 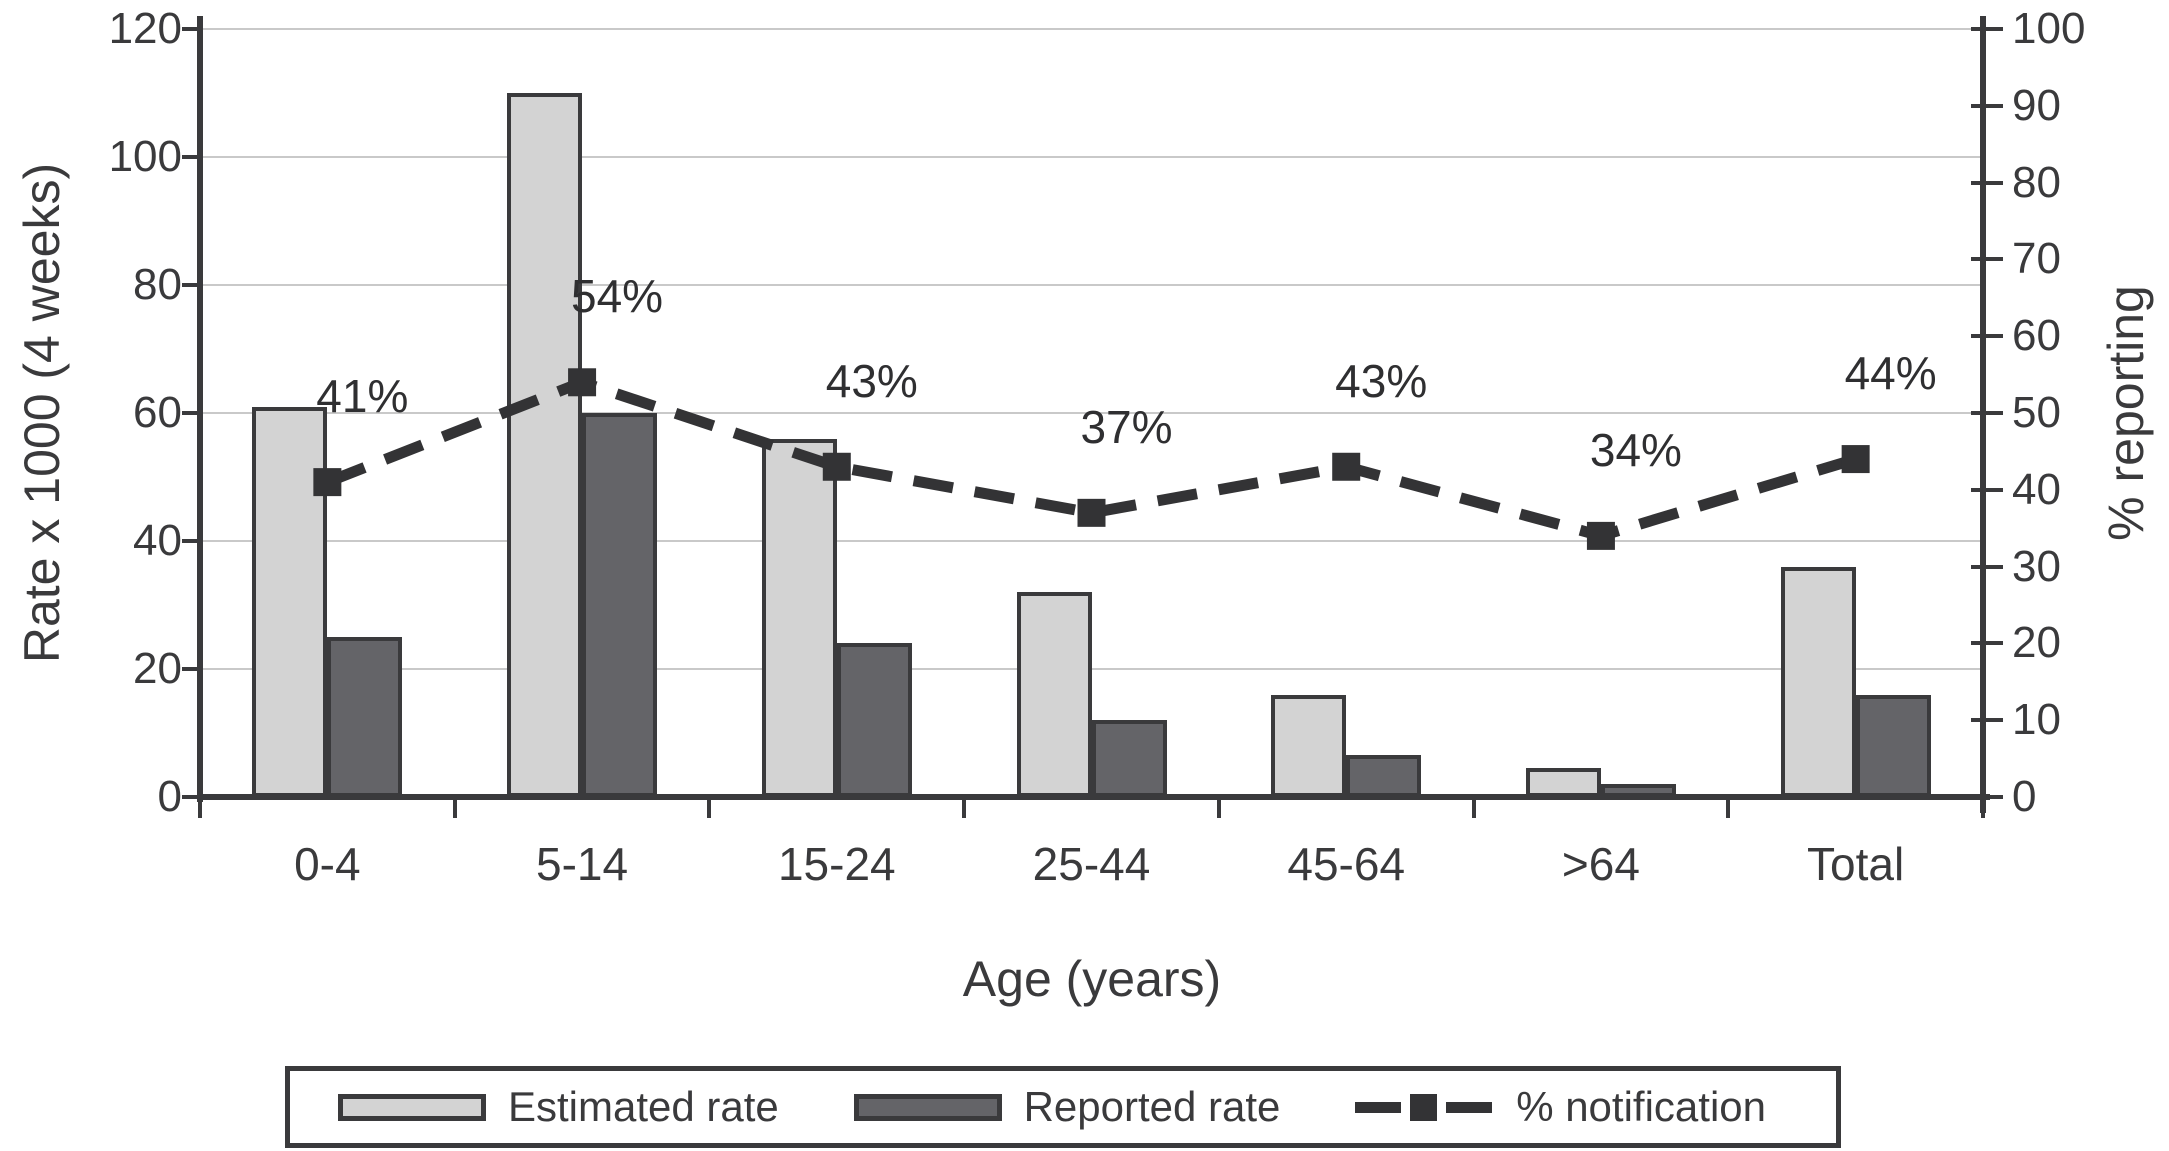 I want to click on left-axis-tick-label: 80, so click(x=157, y=284).